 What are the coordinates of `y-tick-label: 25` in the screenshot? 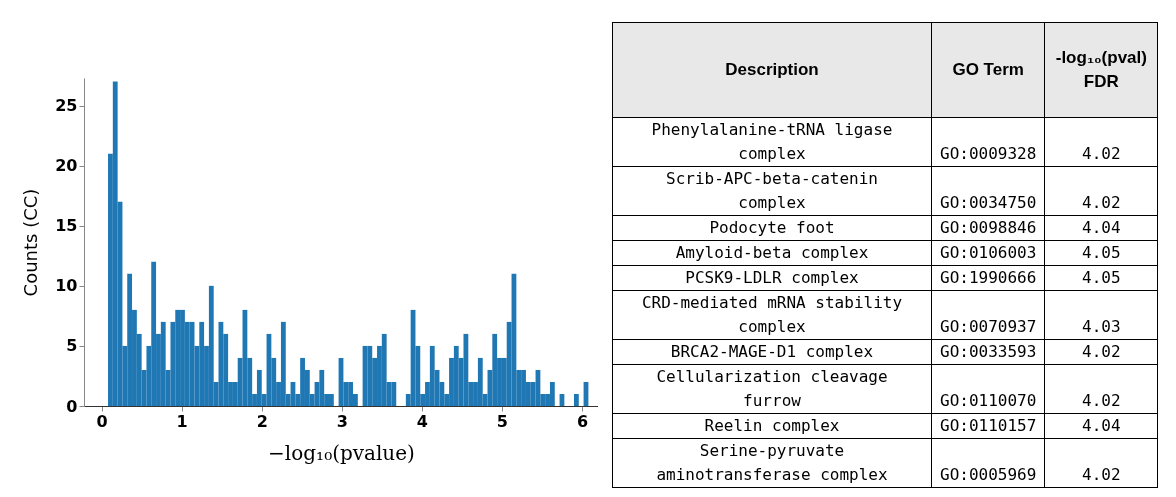 It's located at (66, 106).